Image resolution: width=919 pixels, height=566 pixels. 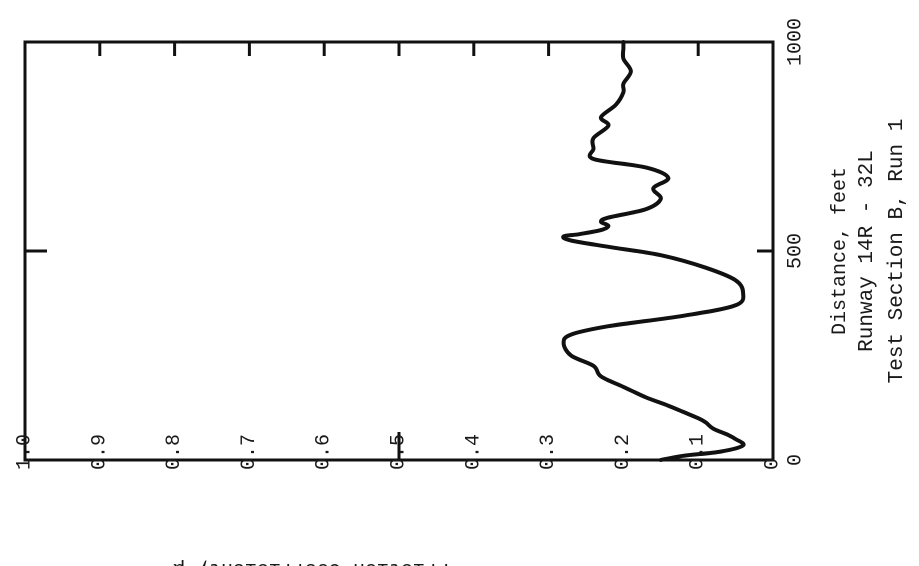 What do you see at coordinates (623, 452) in the screenshot?
I see `friction-tick-label: 0.2` at bounding box center [623, 452].